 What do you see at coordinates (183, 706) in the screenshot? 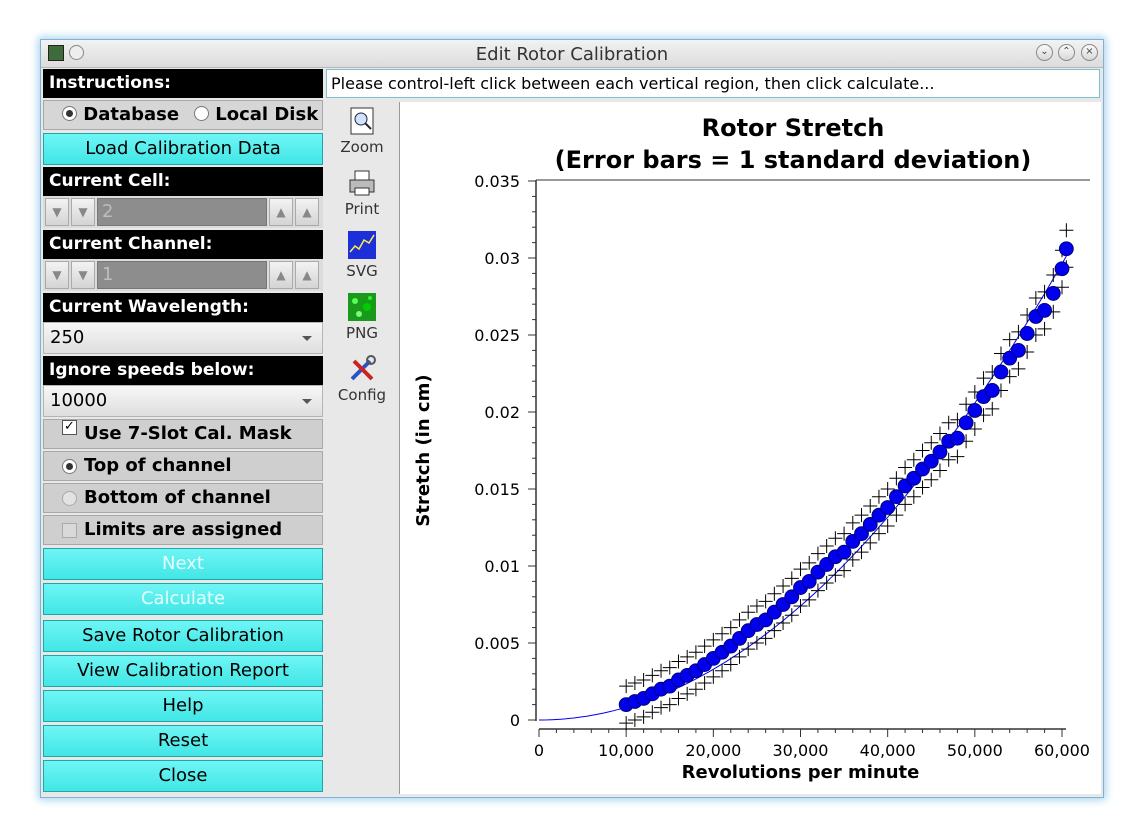
I see `help-button: Help` at bounding box center [183, 706].